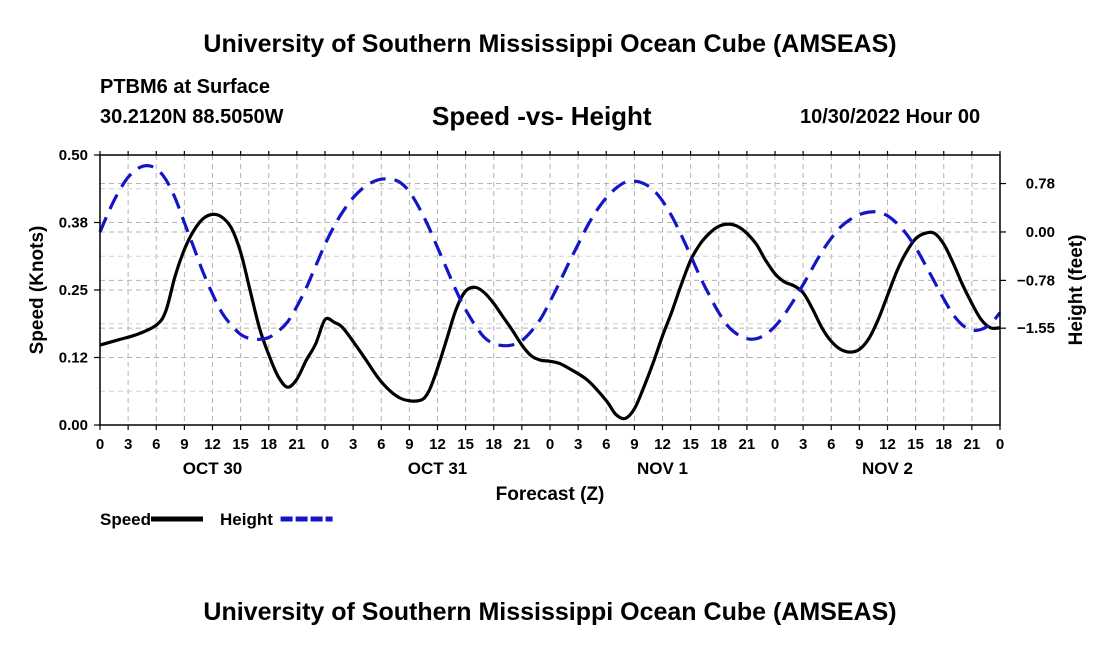 This screenshot has height=650, width=1100. Describe the element at coordinates (192, 117) in the screenshot. I see `station-coordinates: 30.2120N 88.5050W` at that location.